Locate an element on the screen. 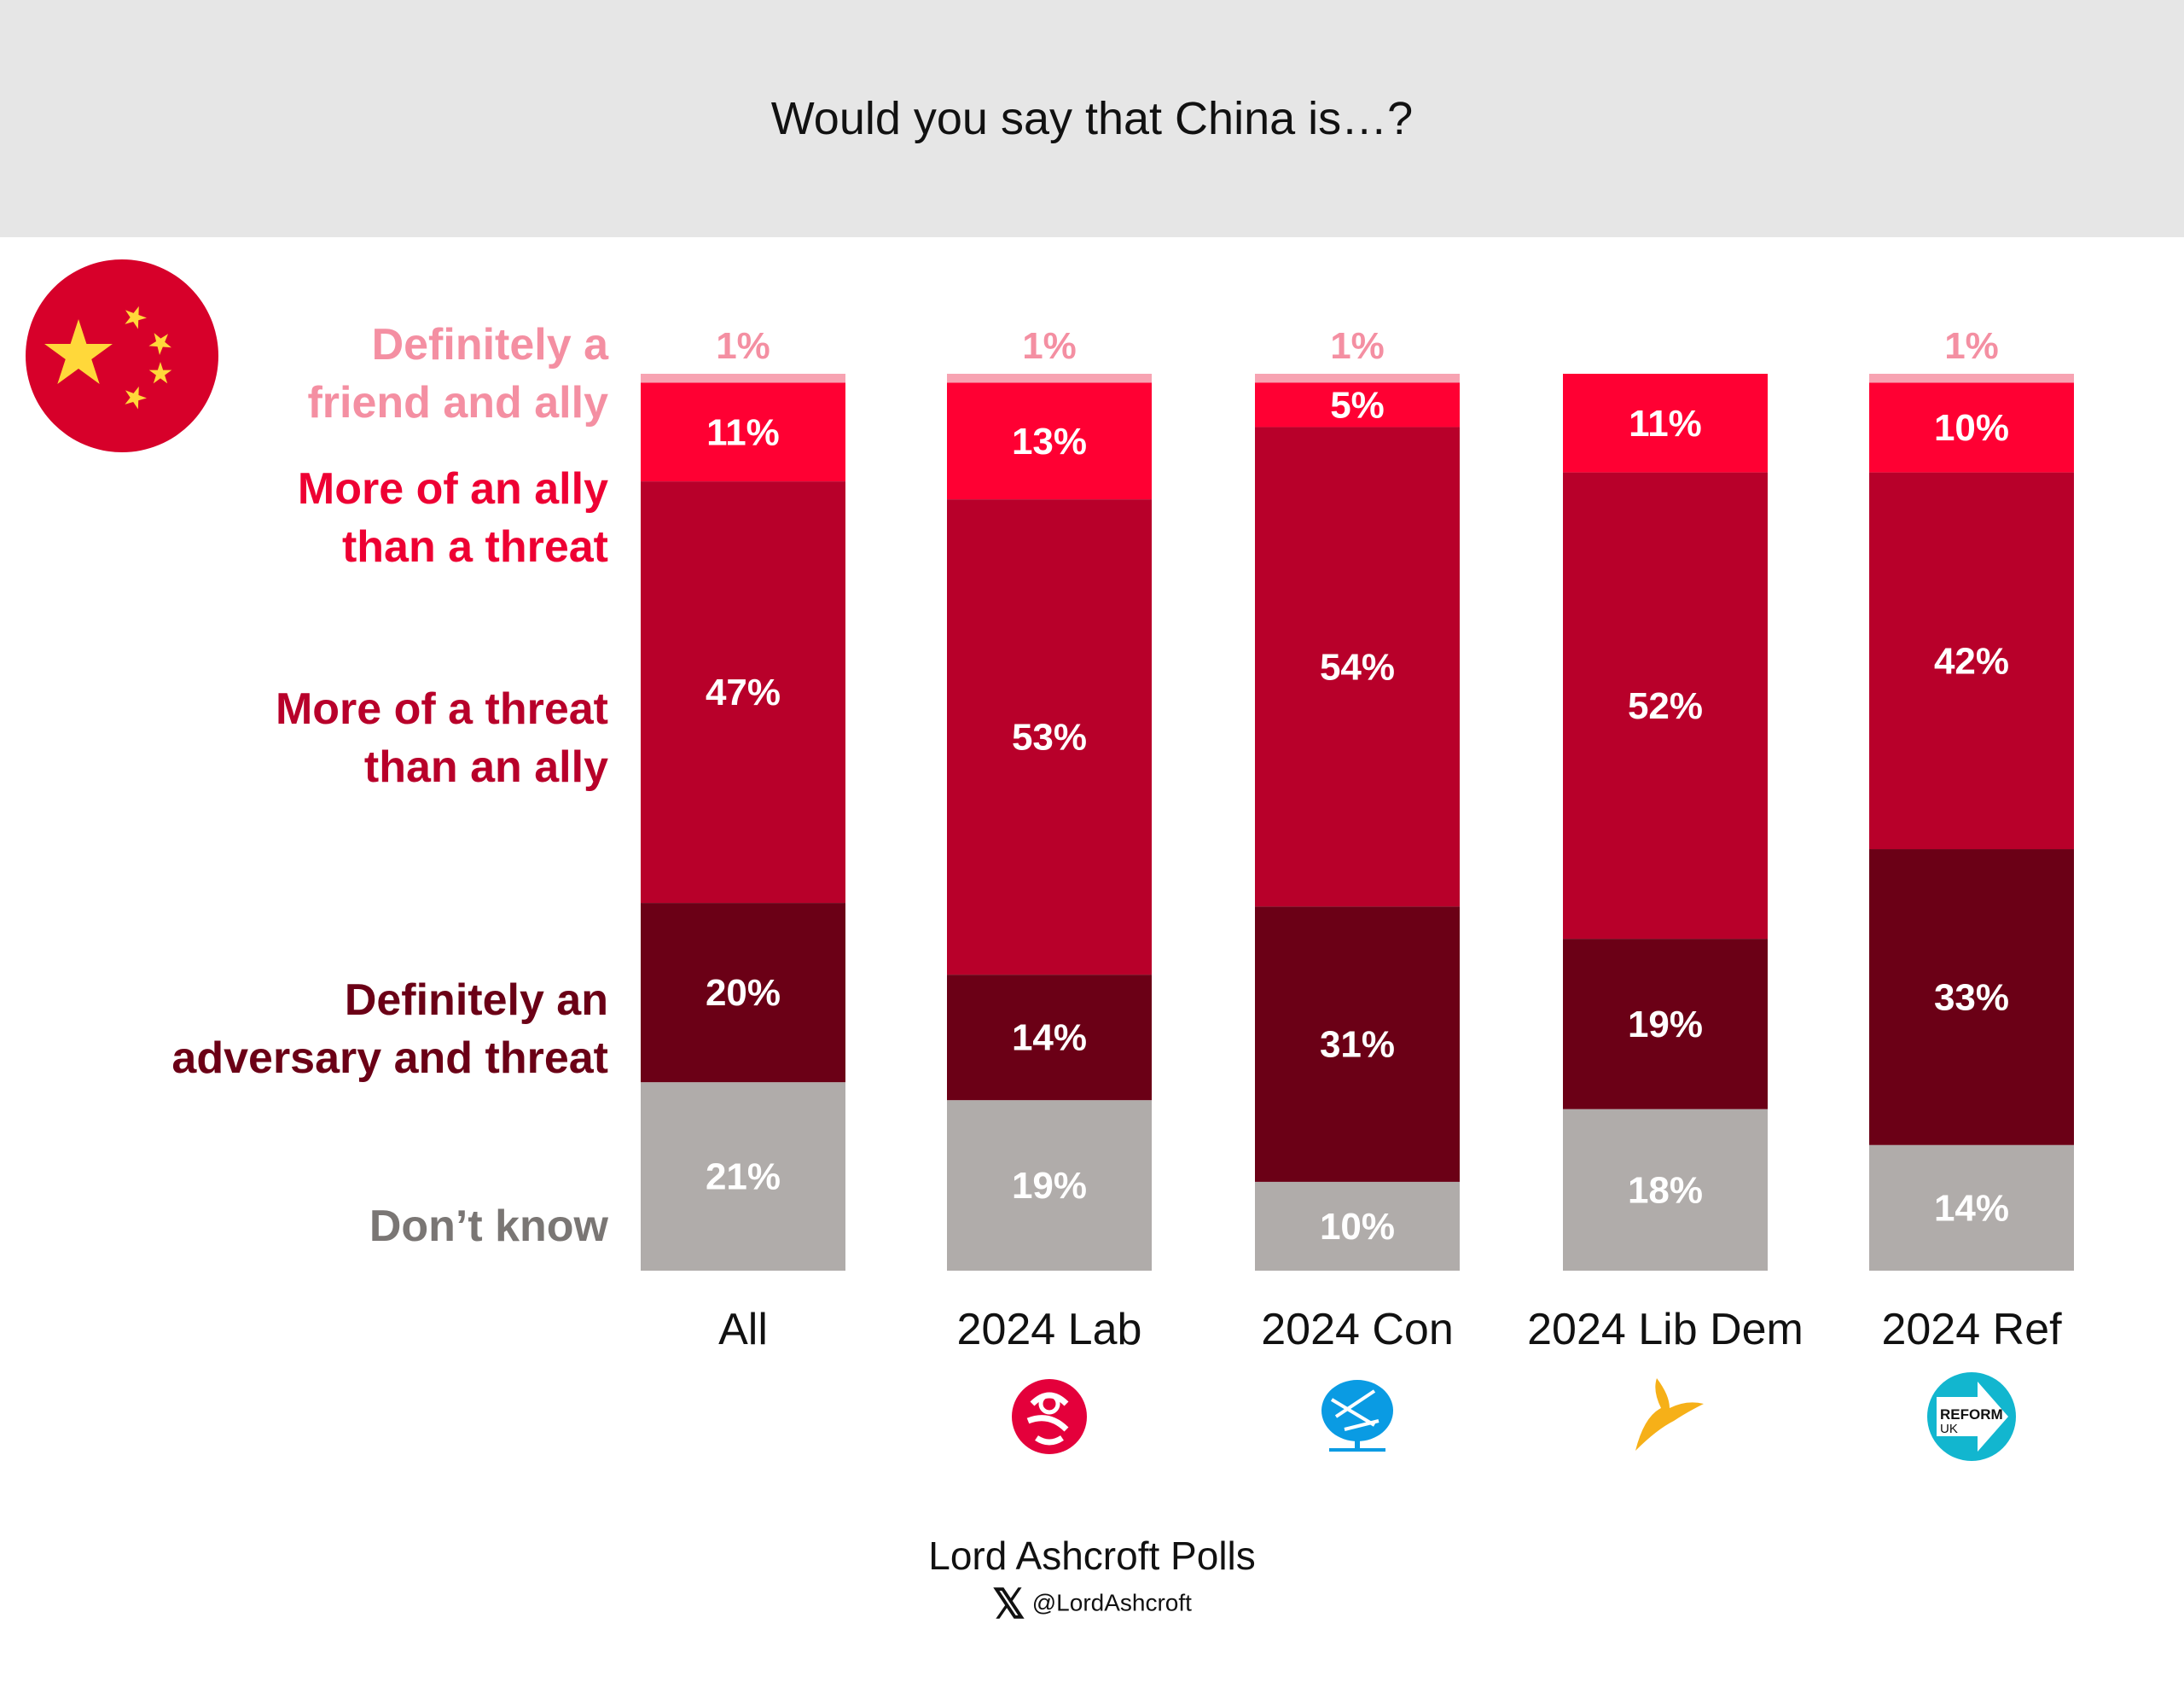 The height and width of the screenshot is (1682, 2184). category-label: 2024 Con is located at coordinates (1358, 1329).